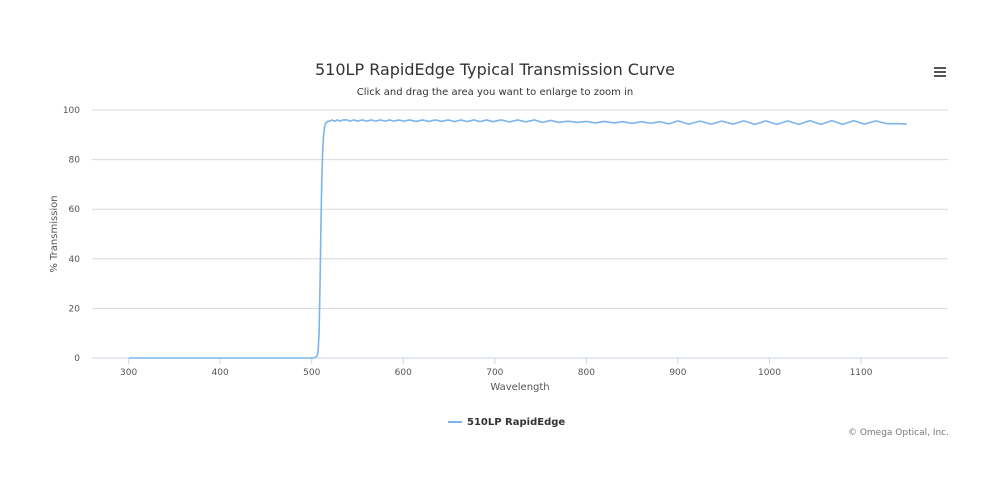 Image resolution: width=1000 pixels, height=500 pixels. What do you see at coordinates (54, 233) in the screenshot?
I see `y-axis-title: % Transmission` at bounding box center [54, 233].